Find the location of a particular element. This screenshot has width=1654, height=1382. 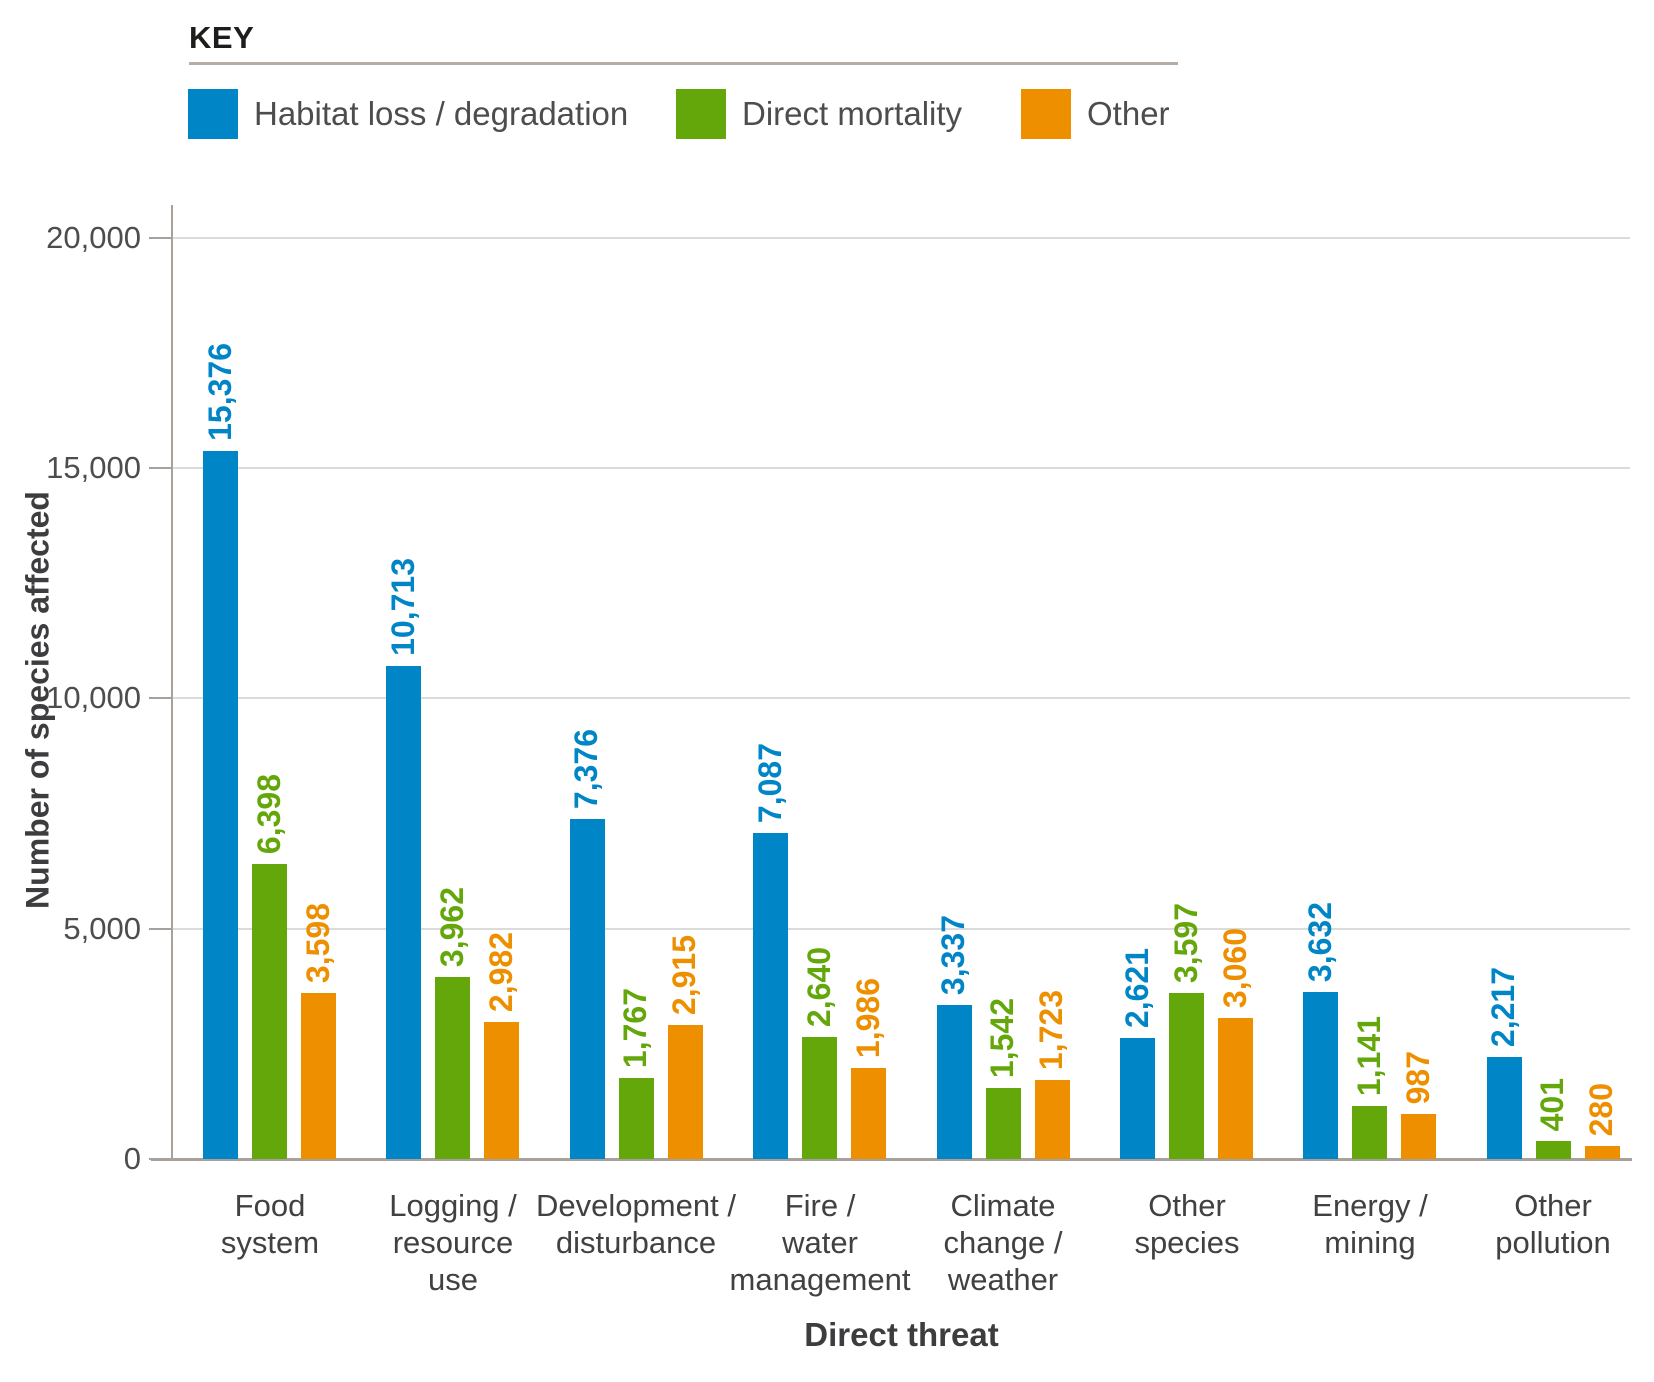

bar-value-label: 3,337 is located at coordinates (953, 954).